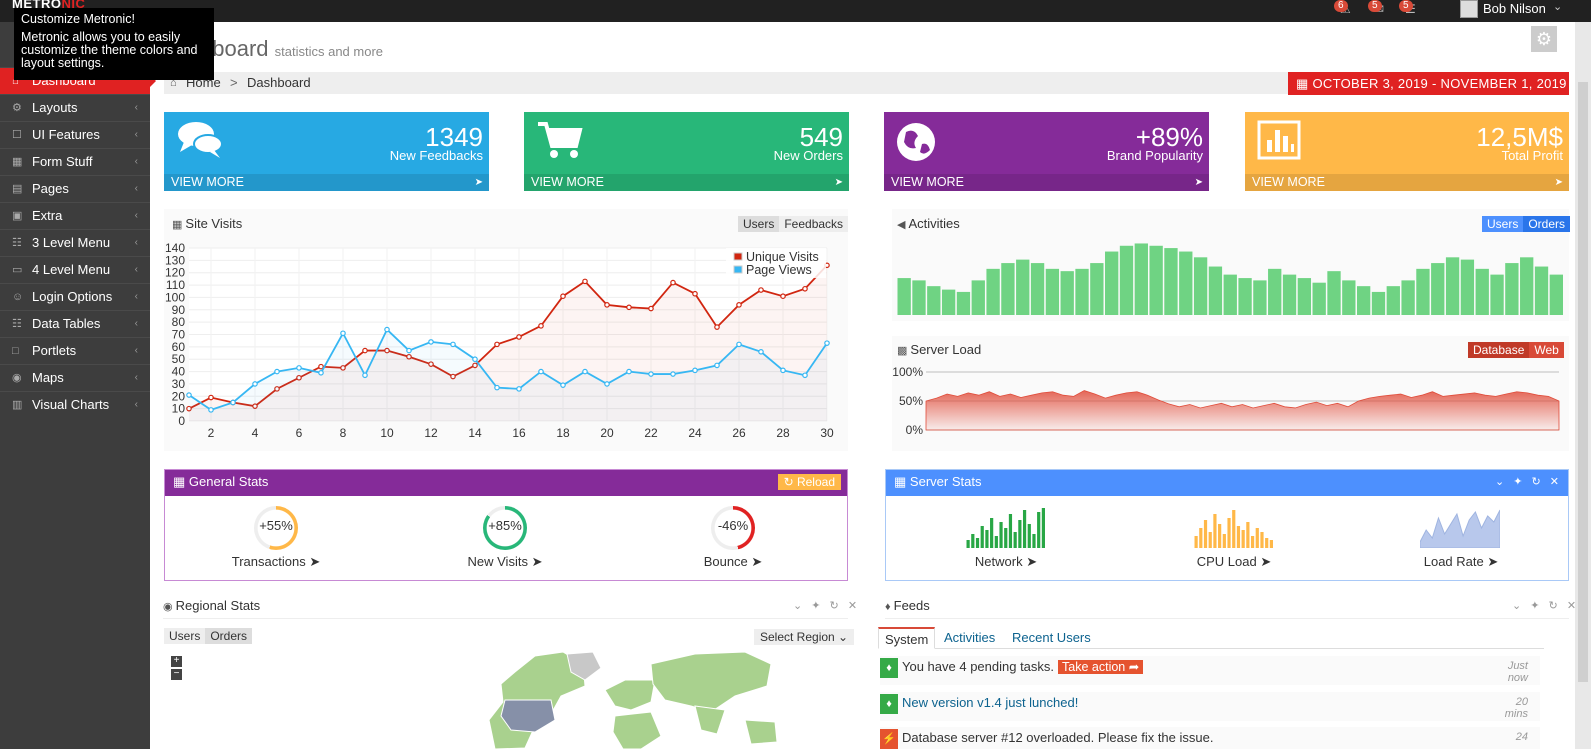 This screenshot has height=749, width=1591. I want to click on tab-system: System, so click(907, 638).